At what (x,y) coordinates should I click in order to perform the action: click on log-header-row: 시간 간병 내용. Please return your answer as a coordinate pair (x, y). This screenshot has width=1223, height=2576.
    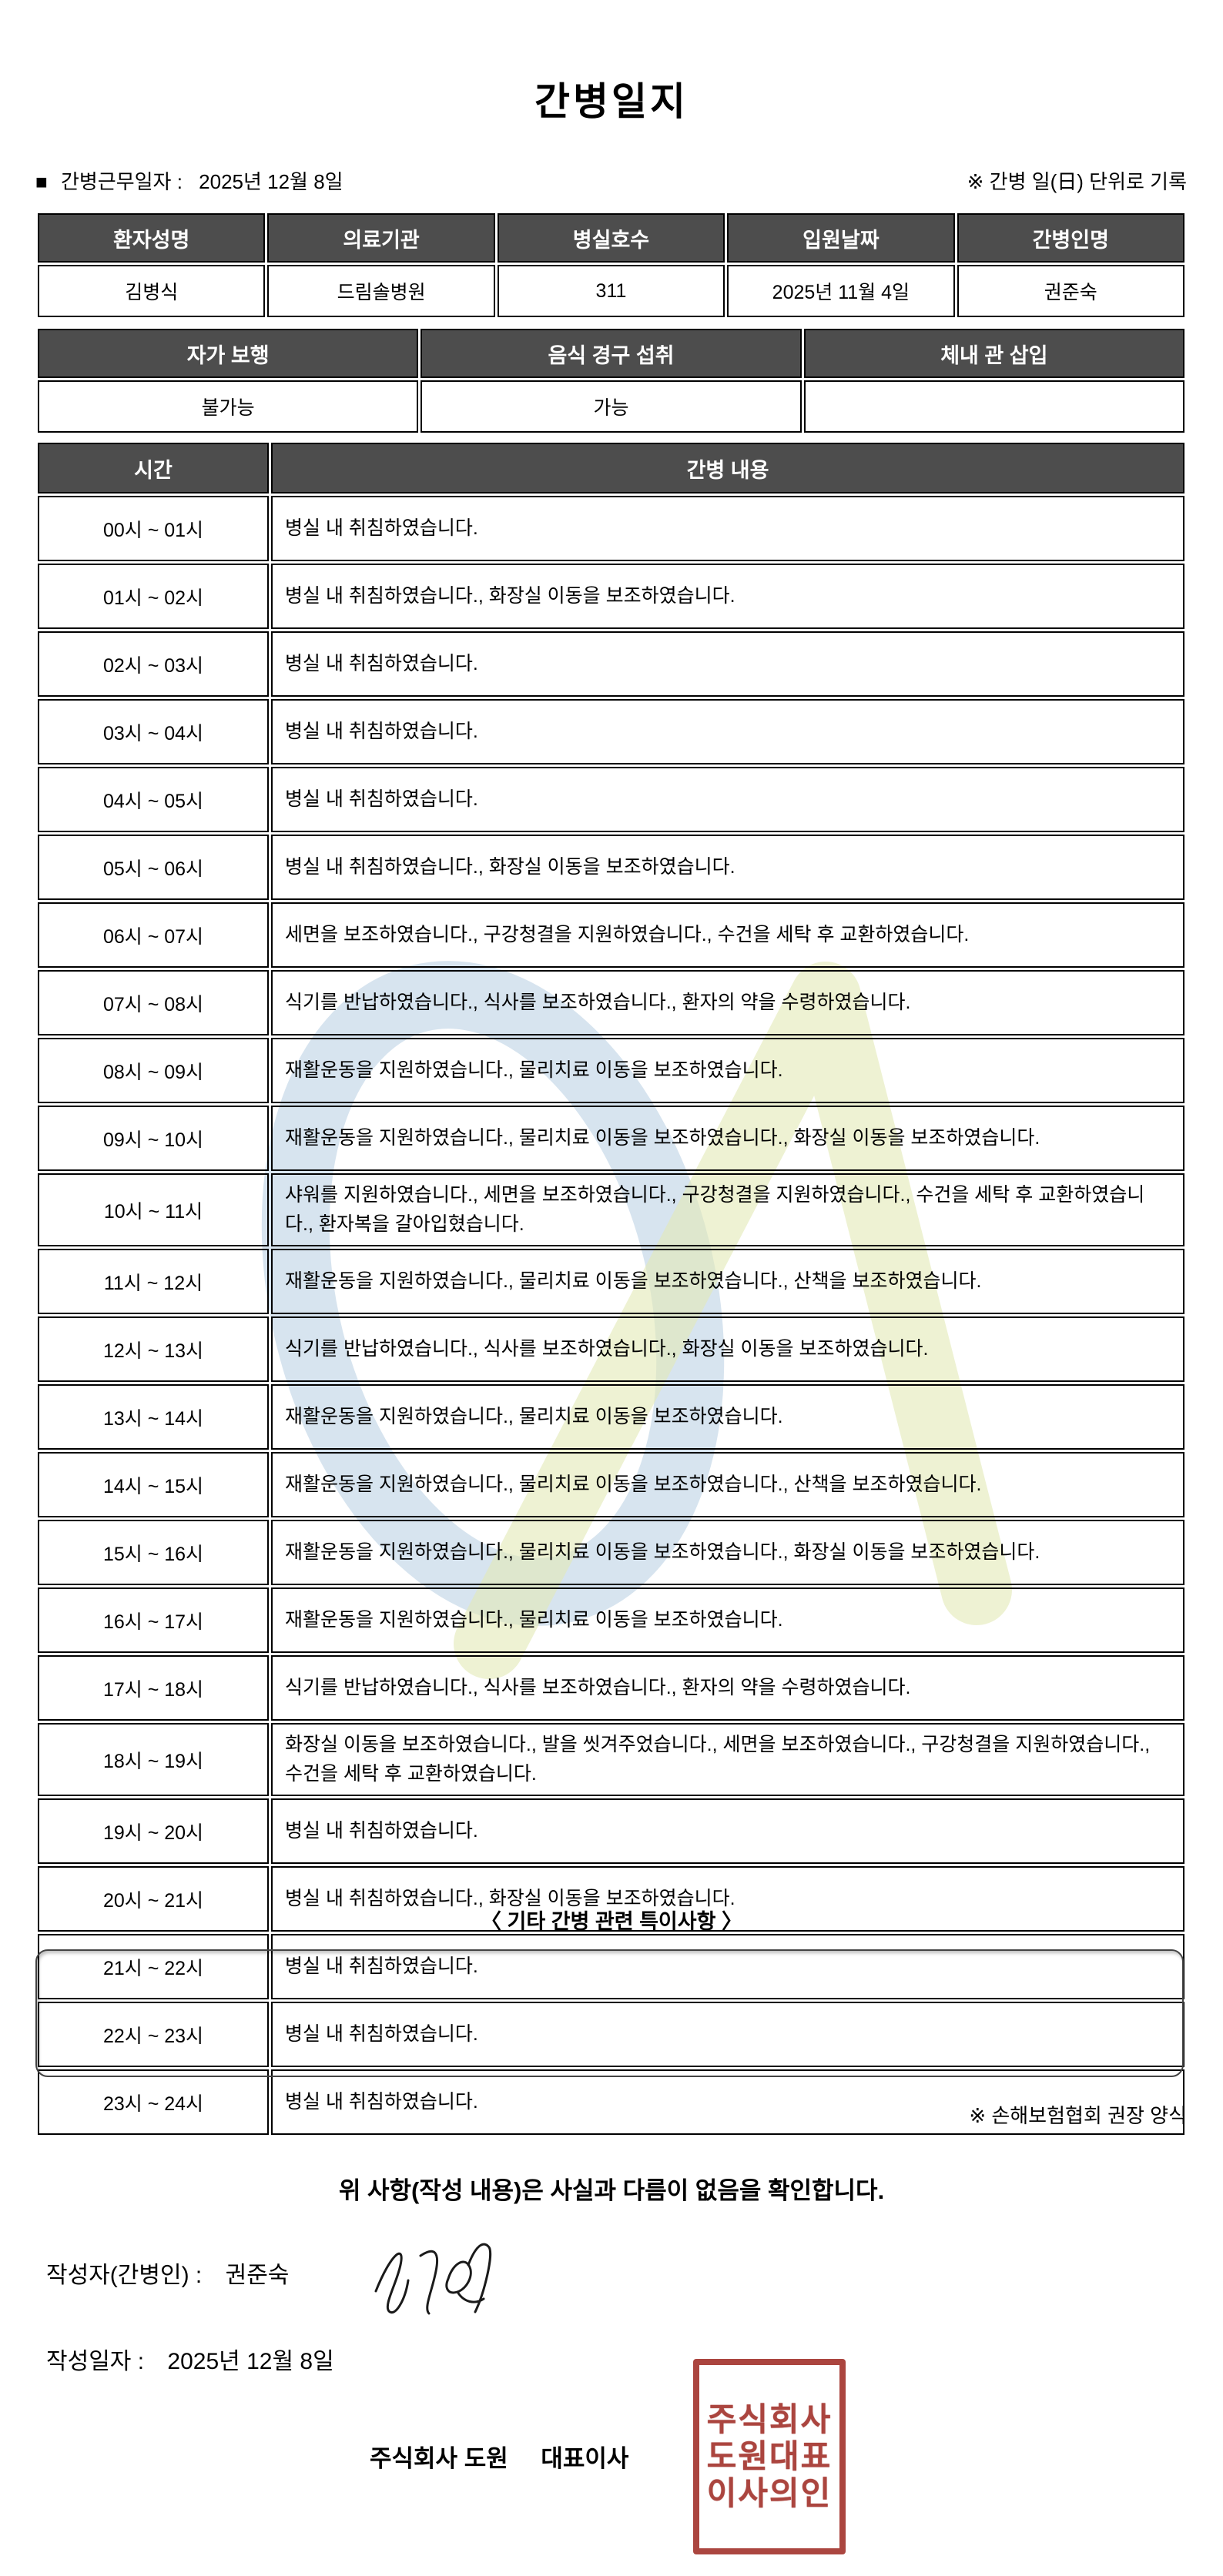
    Looking at the image, I should click on (611, 468).